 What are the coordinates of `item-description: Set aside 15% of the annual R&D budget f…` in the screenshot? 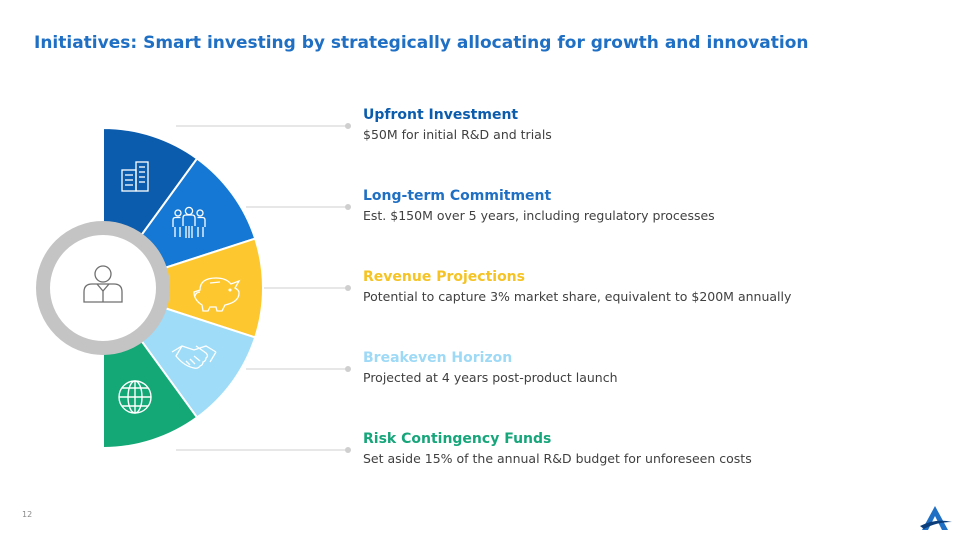 It's located at (557, 458).